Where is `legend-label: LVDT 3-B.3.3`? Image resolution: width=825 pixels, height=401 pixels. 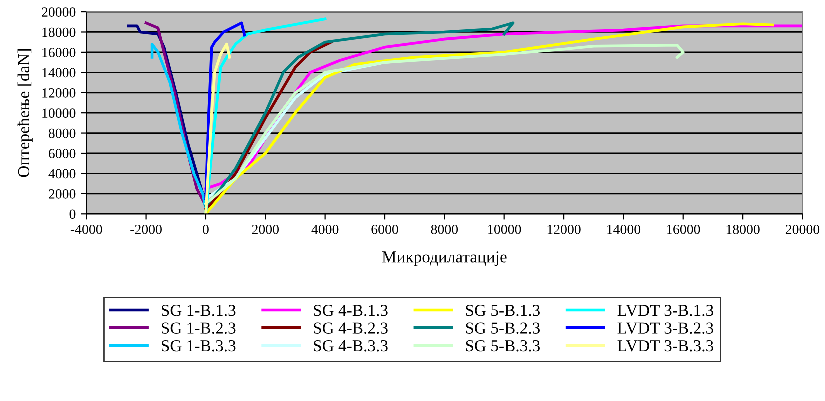
legend-label: LVDT 3-B.3.3 is located at coordinates (666, 346).